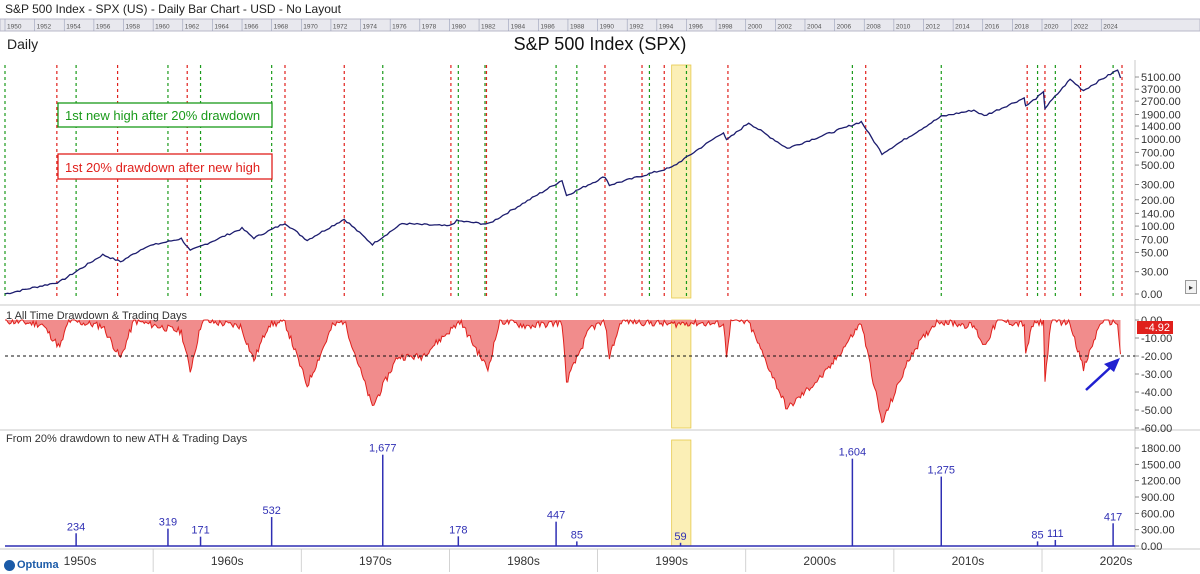 The width and height of the screenshot is (1200, 574). What do you see at coordinates (1161, 482) in the screenshot?
I see `bars-axis-label: 1200.00` at bounding box center [1161, 482].